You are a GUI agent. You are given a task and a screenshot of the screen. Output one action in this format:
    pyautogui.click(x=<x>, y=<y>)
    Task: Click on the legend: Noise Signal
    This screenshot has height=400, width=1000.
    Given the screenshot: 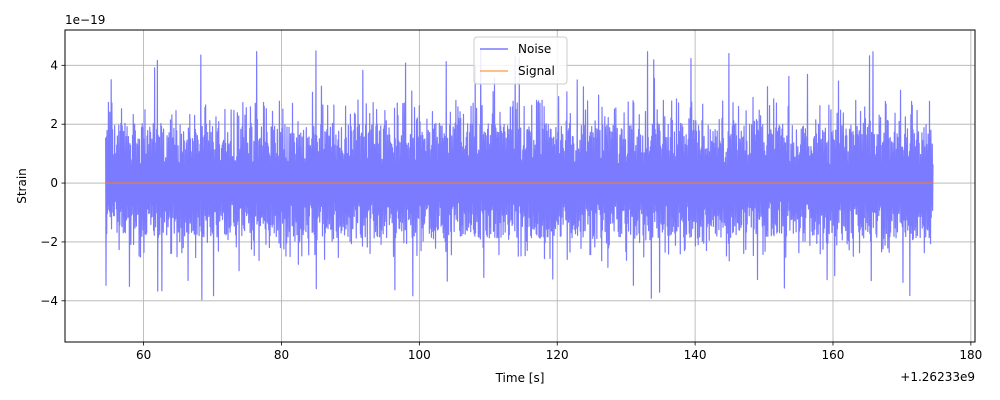 What is the action you would take?
    pyautogui.click(x=520, y=60)
    